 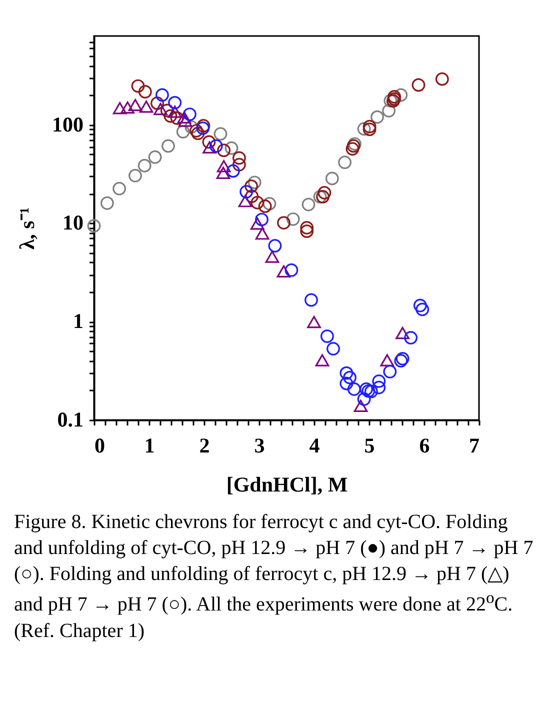 I want to click on x-tick-label: 4, so click(x=314, y=446).